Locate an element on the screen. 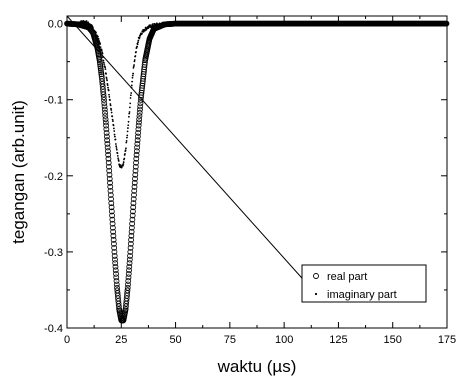  x-tick-label: 150 is located at coordinates (393, 340).